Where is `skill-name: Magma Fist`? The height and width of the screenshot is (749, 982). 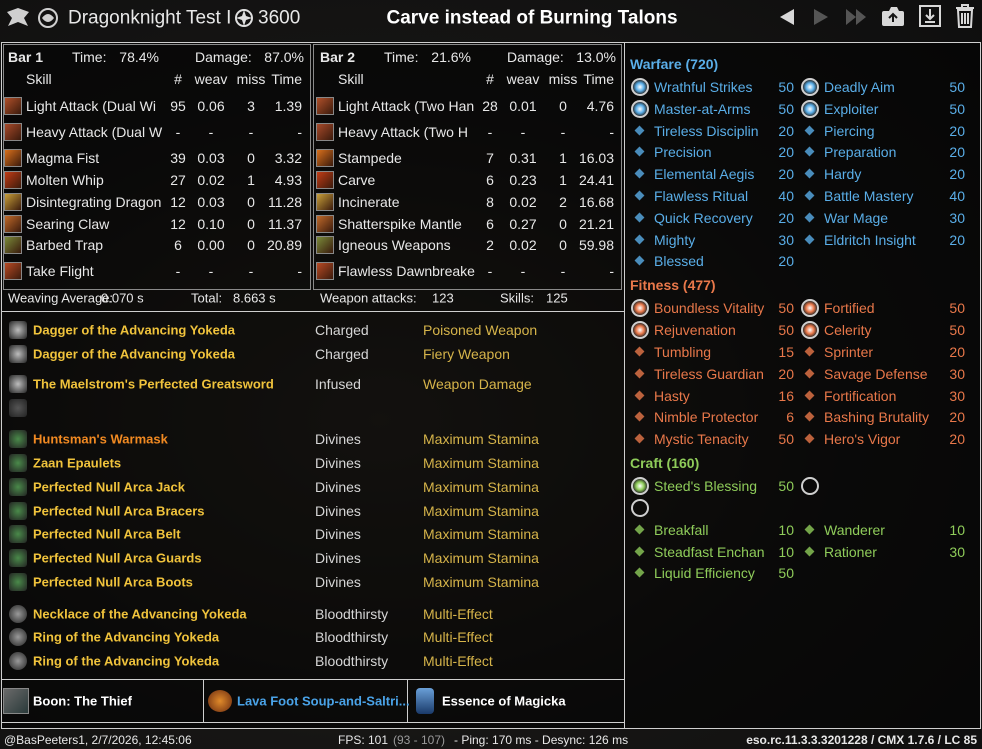
skill-name: Magma Fist is located at coordinates (63, 158).